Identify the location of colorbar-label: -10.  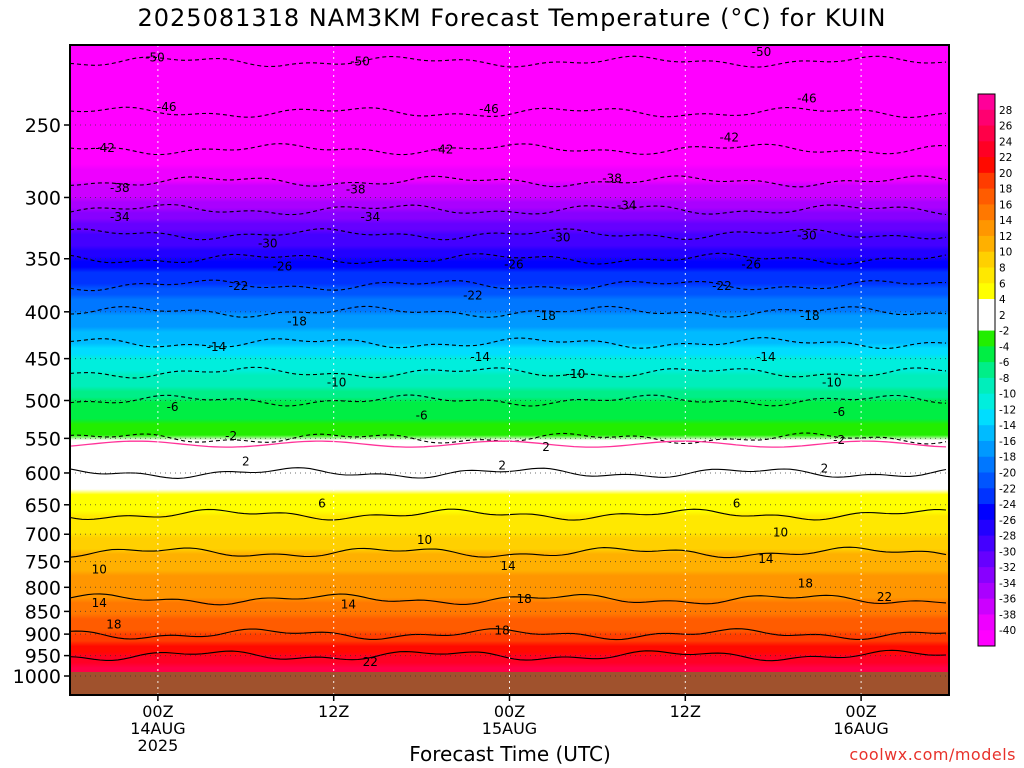
(1007, 395).